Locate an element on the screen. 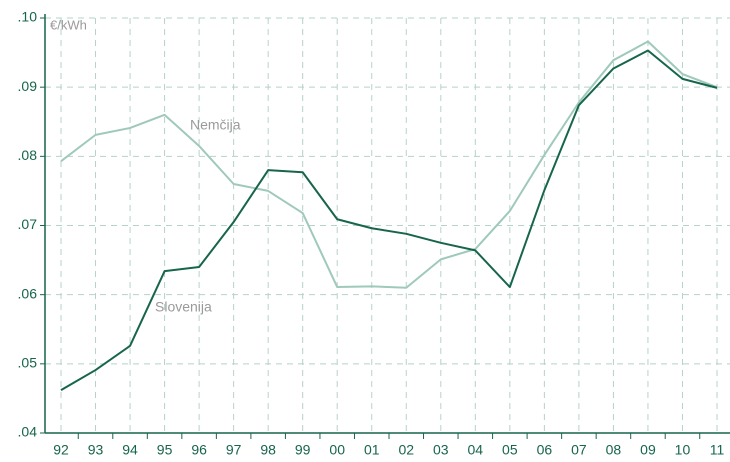  x-tick-label: 96 is located at coordinates (199, 450).